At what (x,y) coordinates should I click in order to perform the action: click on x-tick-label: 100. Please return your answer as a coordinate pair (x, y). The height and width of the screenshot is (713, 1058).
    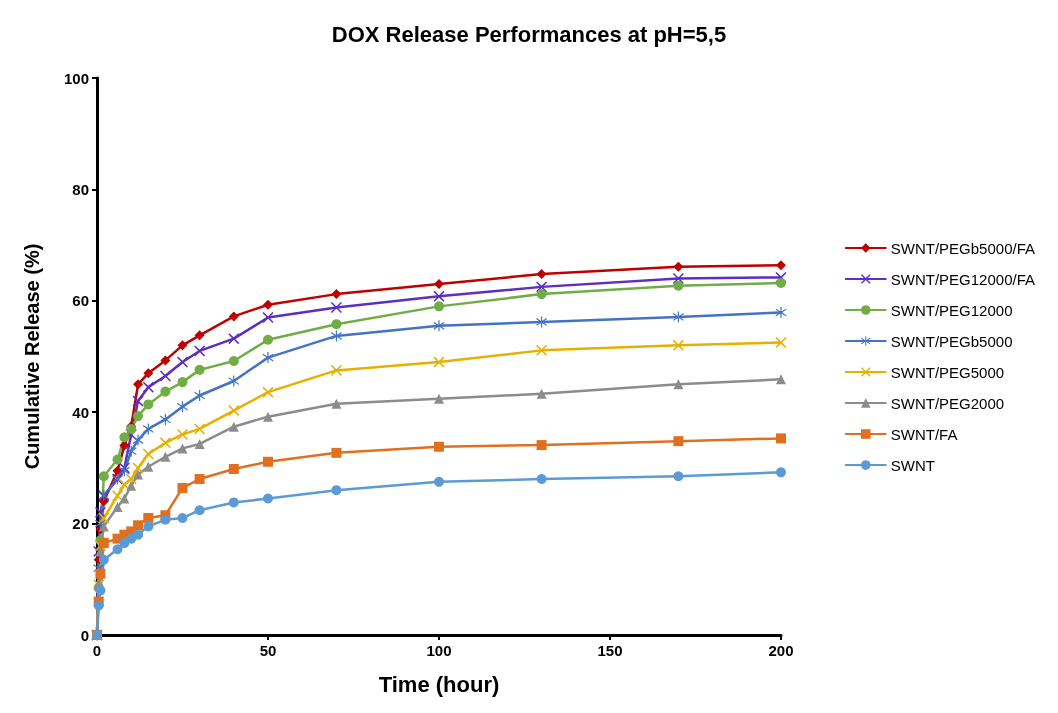
    Looking at the image, I should click on (439, 650).